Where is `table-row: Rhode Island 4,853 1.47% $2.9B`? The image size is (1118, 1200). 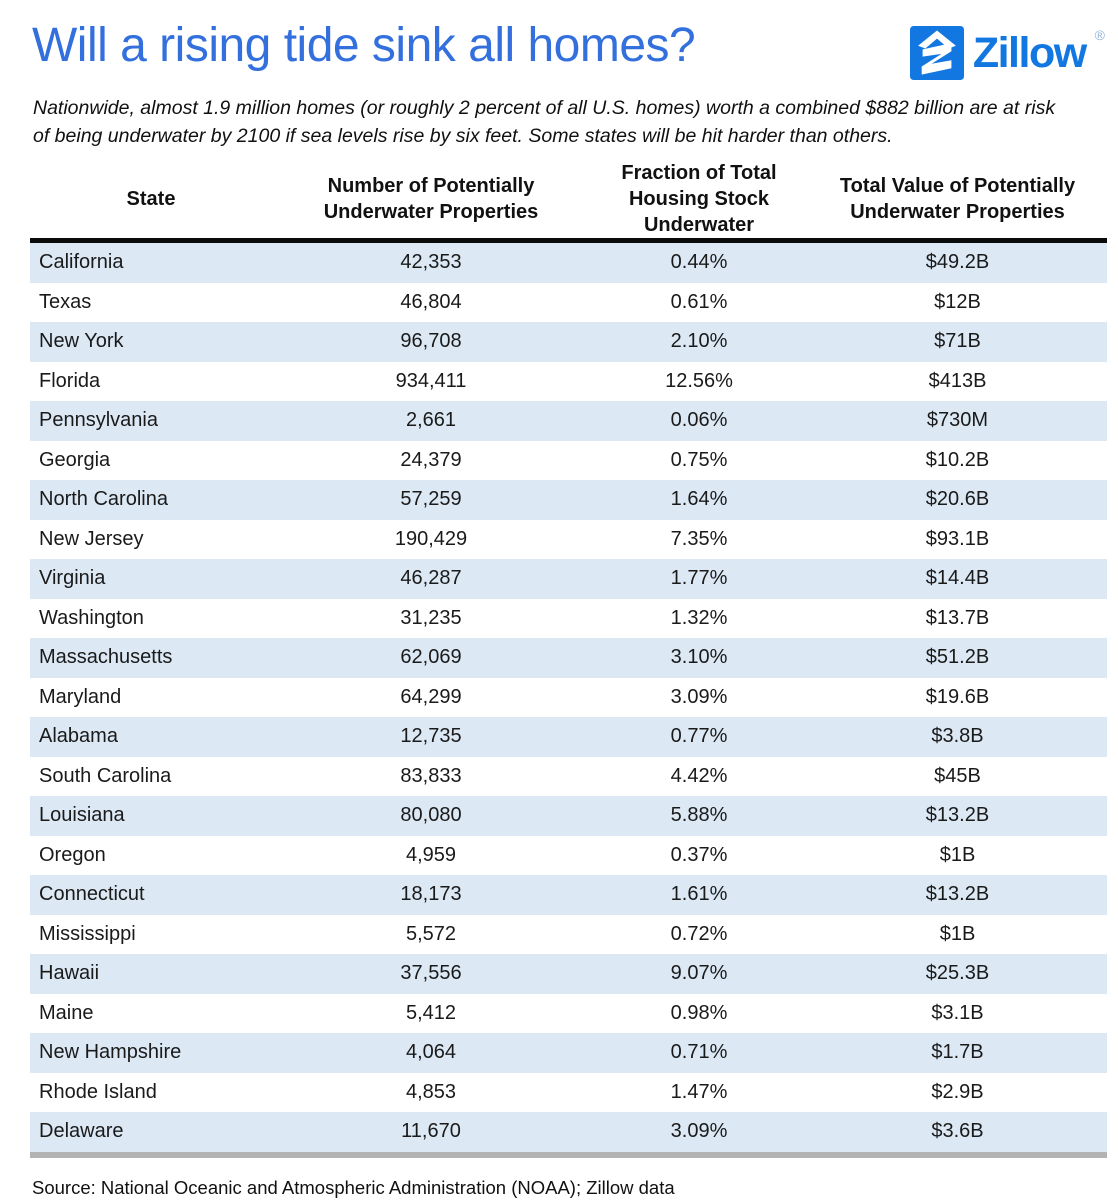
table-row: Rhode Island 4,853 1.47% $2.9B is located at coordinates (568, 1093).